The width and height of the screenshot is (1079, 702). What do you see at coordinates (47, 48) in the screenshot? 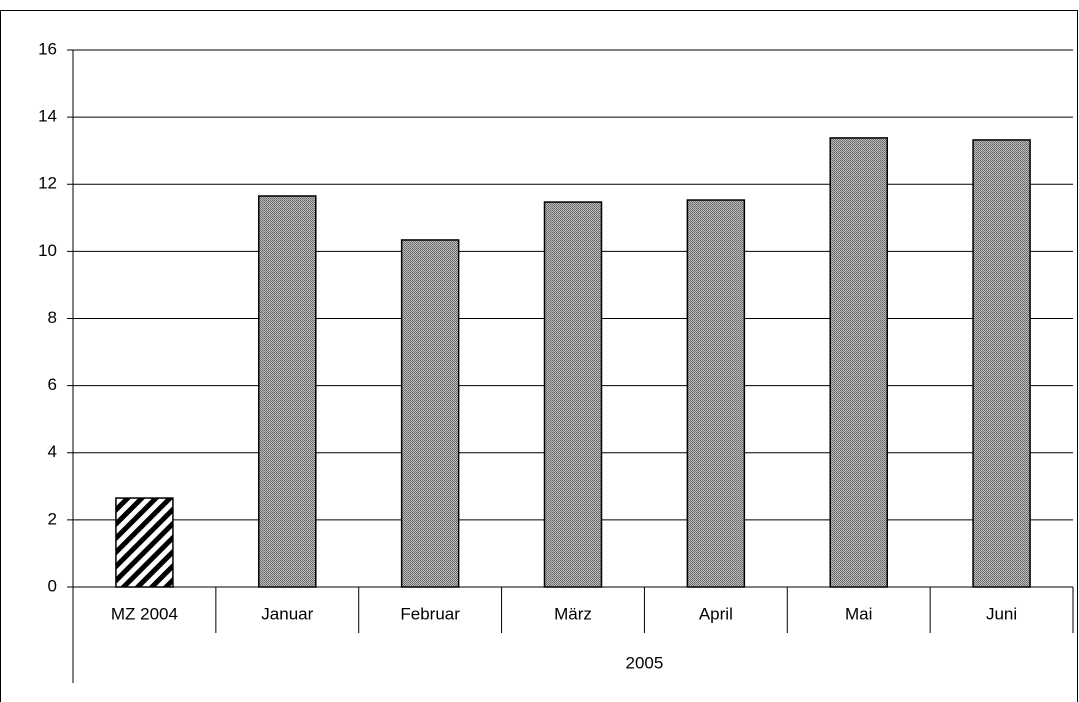
I see `y-tick-label: 16` at bounding box center [47, 48].